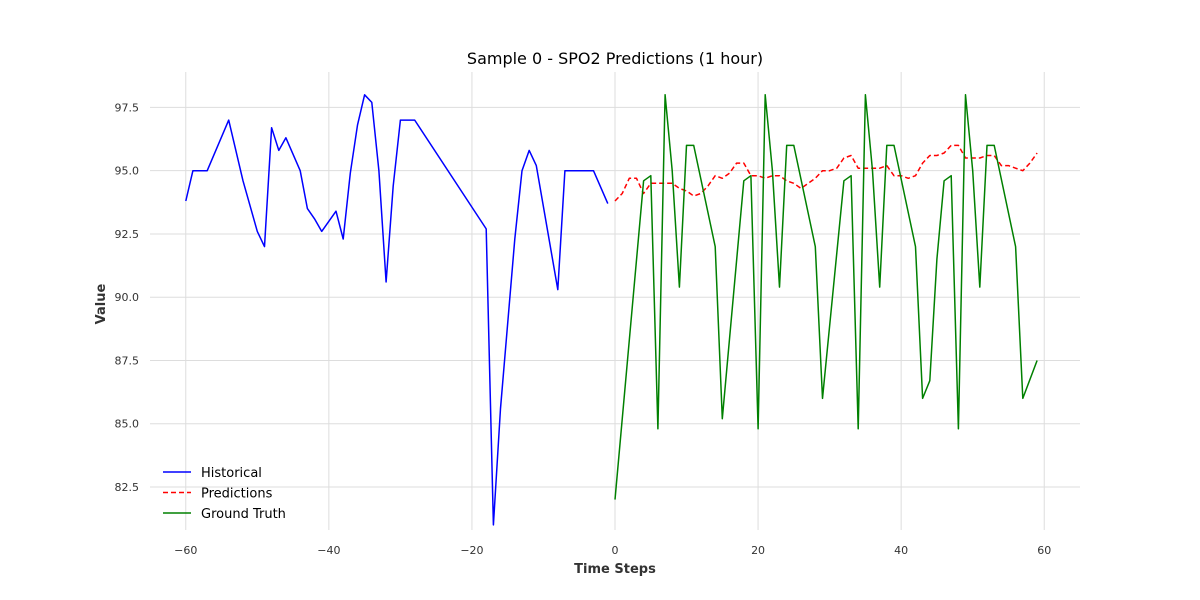  I want to click on legend-label-historical: Historical, so click(231, 473).